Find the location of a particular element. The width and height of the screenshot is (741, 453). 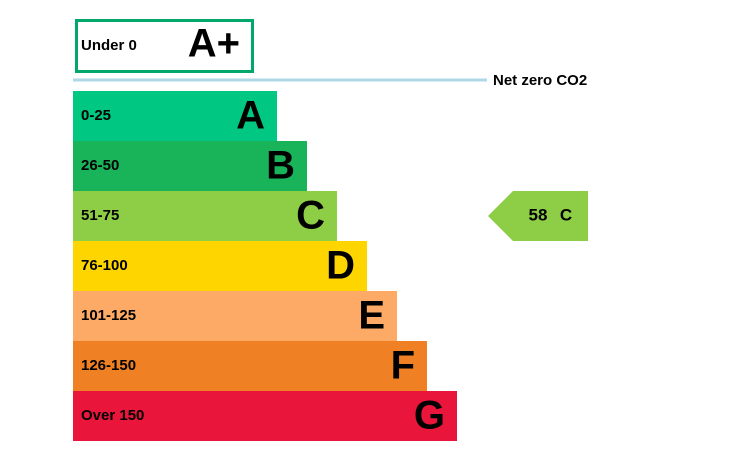

band-letter: C is located at coordinates (310, 216).